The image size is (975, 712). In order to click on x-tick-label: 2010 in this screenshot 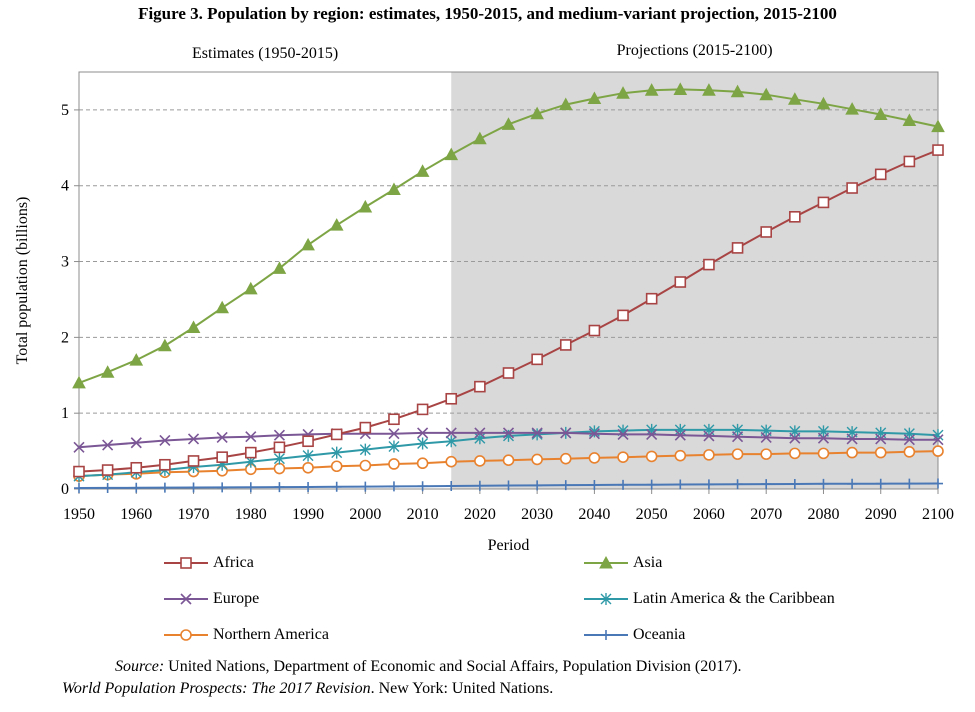, I will do `click(423, 514)`.